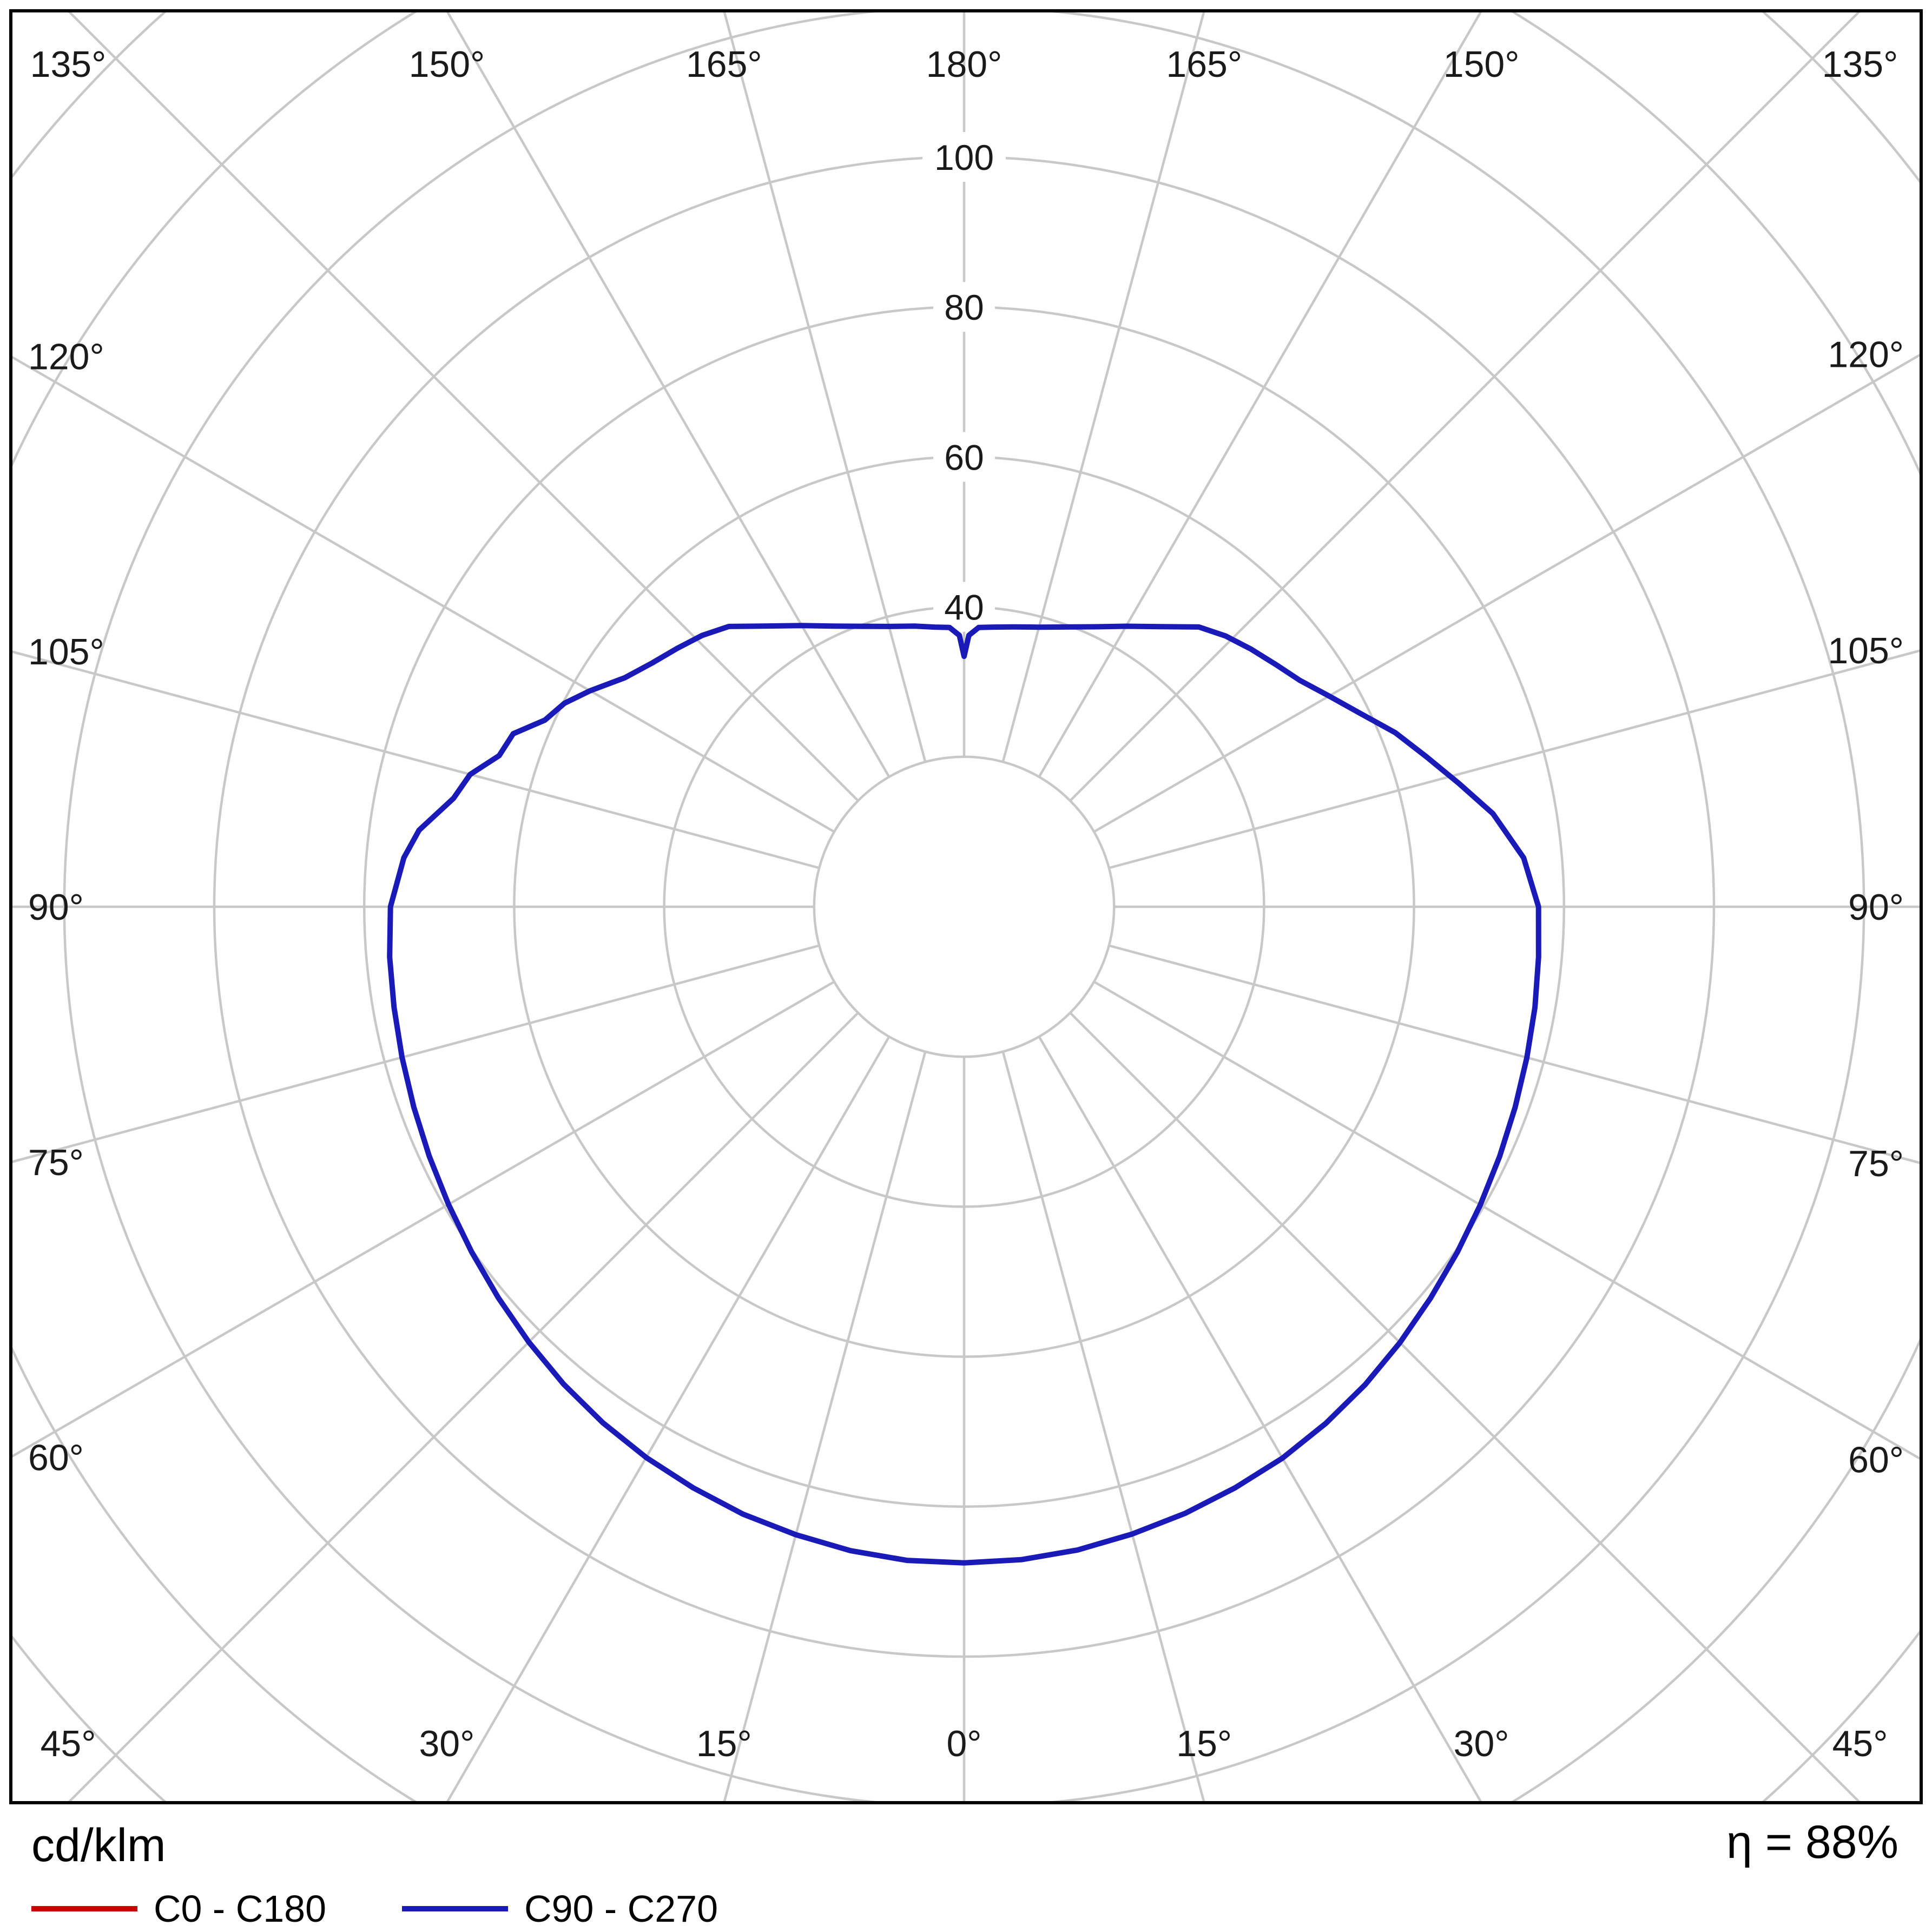  I want to click on angle-label-135-left: 135°, so click(68, 64).